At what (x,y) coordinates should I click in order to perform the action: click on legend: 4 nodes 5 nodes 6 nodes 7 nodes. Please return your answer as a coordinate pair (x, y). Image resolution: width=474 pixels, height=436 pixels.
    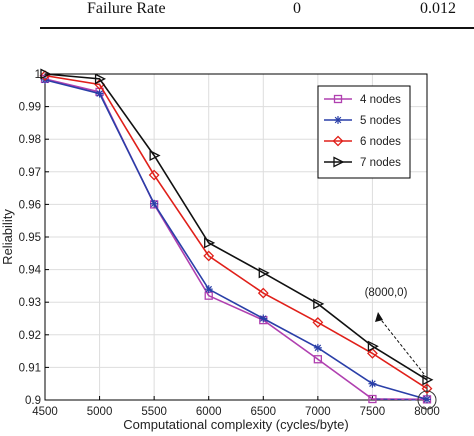
    Looking at the image, I should click on (364, 132).